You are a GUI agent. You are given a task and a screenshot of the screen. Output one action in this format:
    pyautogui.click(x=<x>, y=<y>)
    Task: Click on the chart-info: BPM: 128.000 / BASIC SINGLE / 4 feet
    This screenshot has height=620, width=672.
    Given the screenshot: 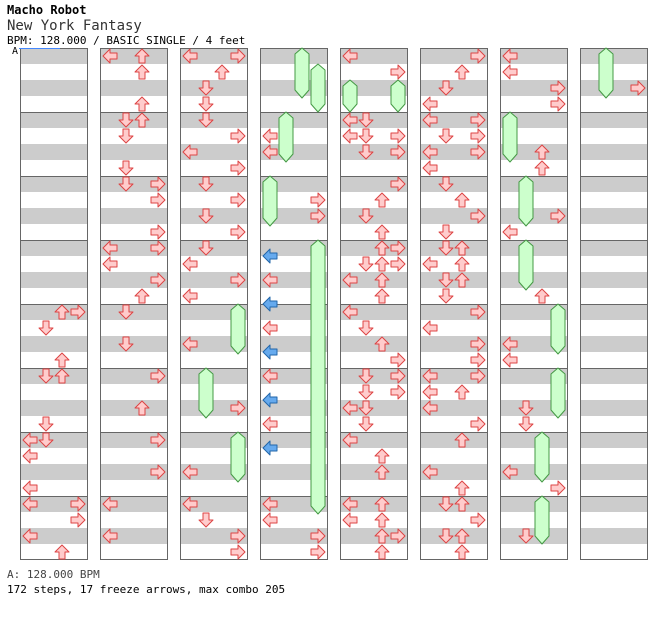 What is the action you would take?
    pyautogui.click(x=126, y=40)
    